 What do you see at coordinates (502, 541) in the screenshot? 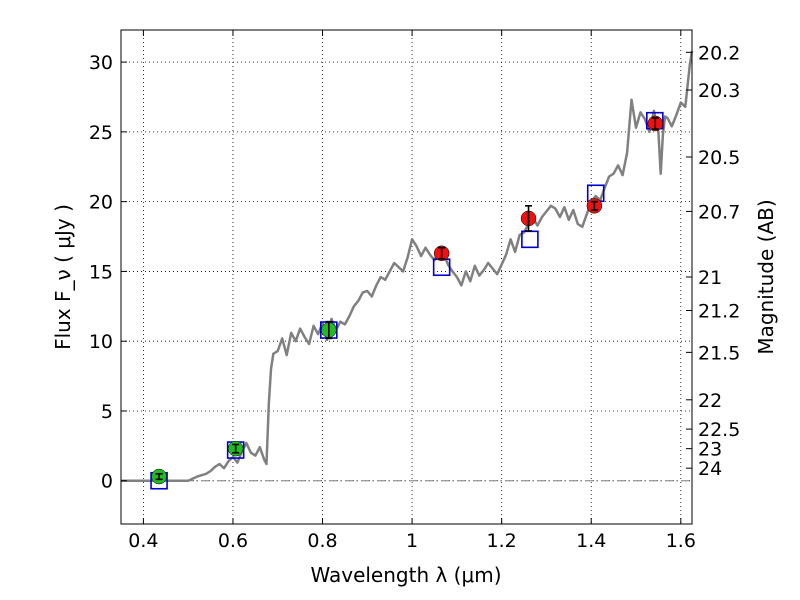
I see `x-tick-label: 1.2` at bounding box center [502, 541].